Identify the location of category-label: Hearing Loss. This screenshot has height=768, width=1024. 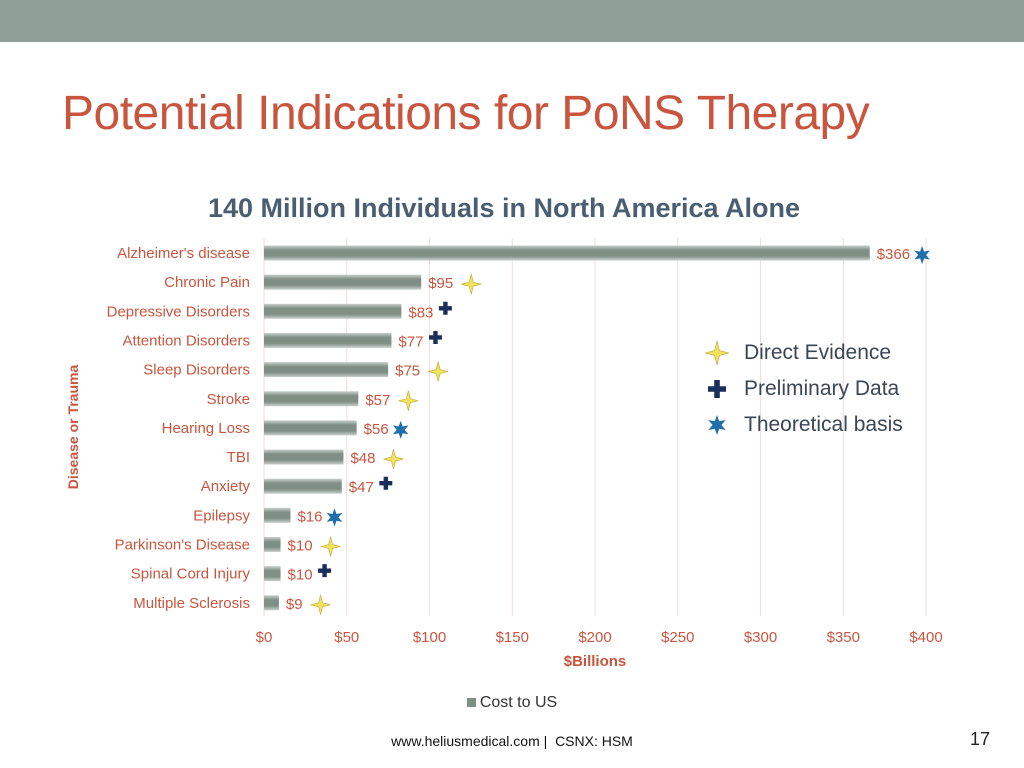
(206, 428).